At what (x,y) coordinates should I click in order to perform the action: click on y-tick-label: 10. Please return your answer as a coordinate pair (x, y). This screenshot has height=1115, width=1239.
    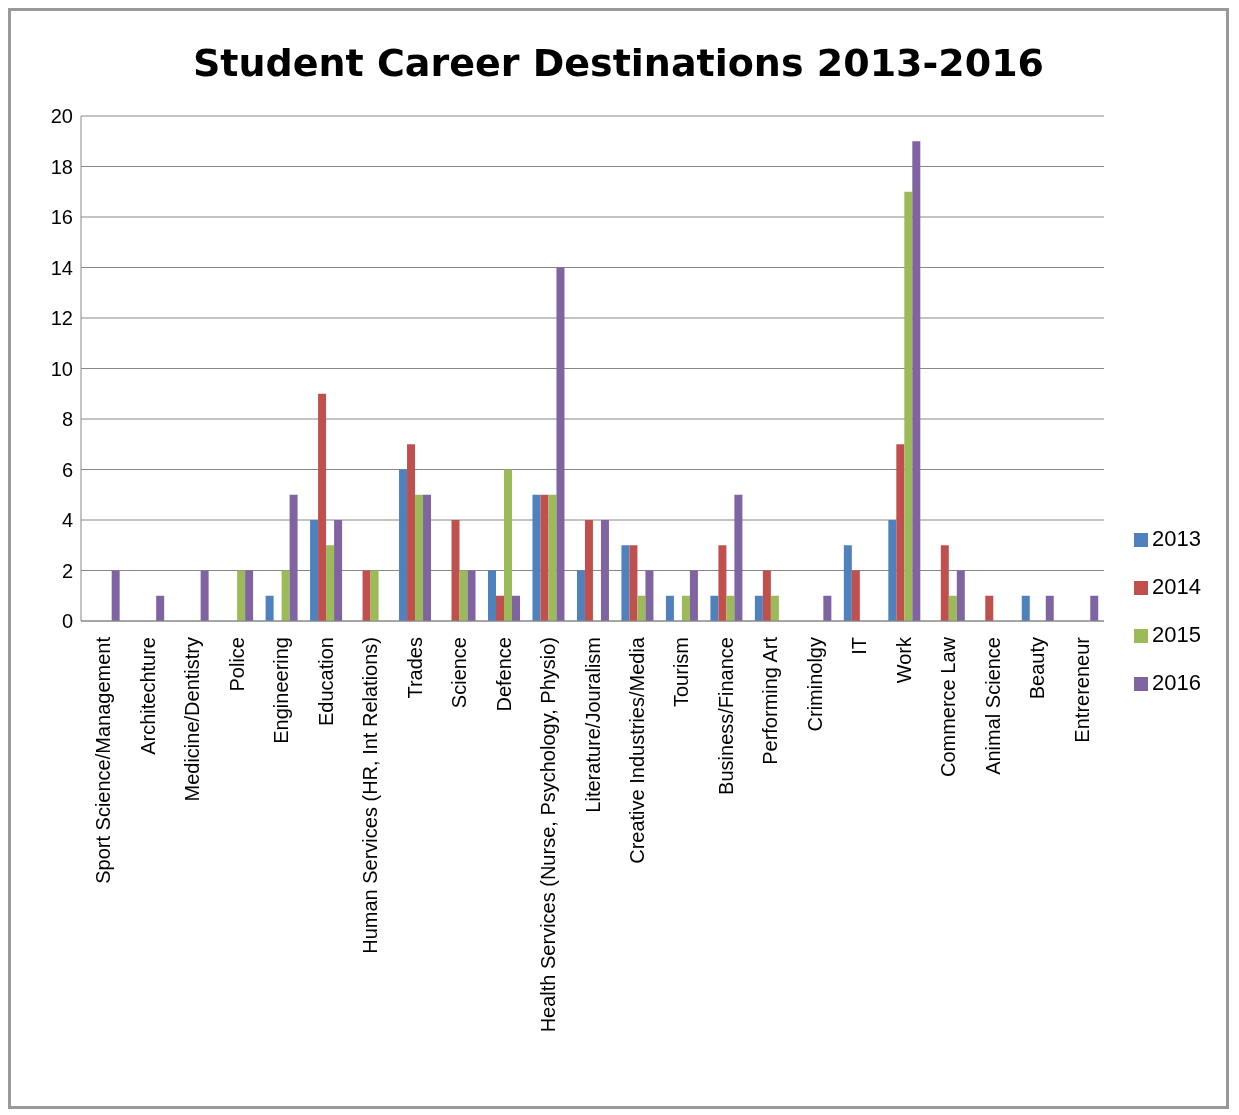
    Looking at the image, I should click on (61, 368).